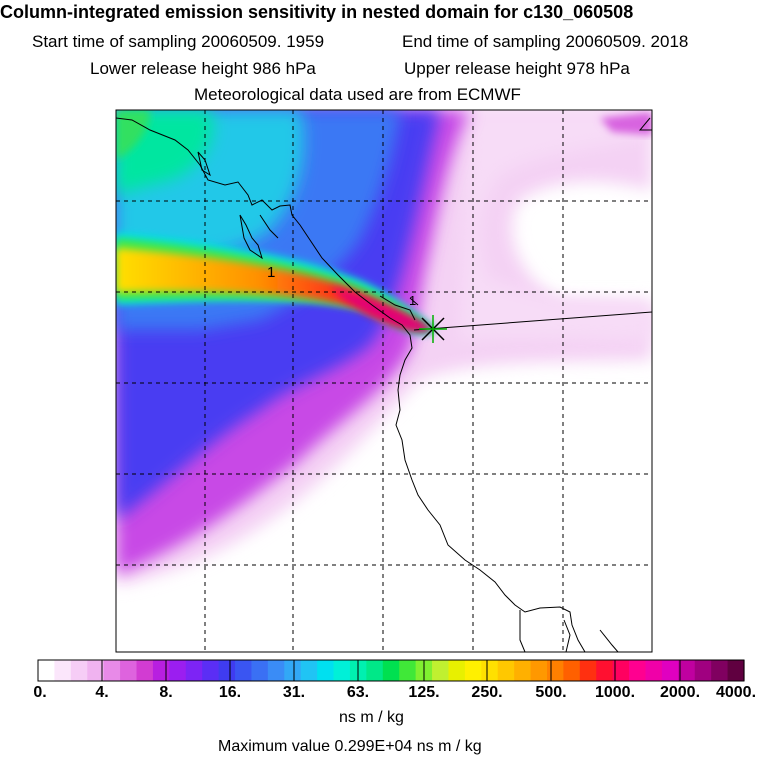  I want to click on met-data-source: Meteorological data used are from ECMWF, so click(357, 94).